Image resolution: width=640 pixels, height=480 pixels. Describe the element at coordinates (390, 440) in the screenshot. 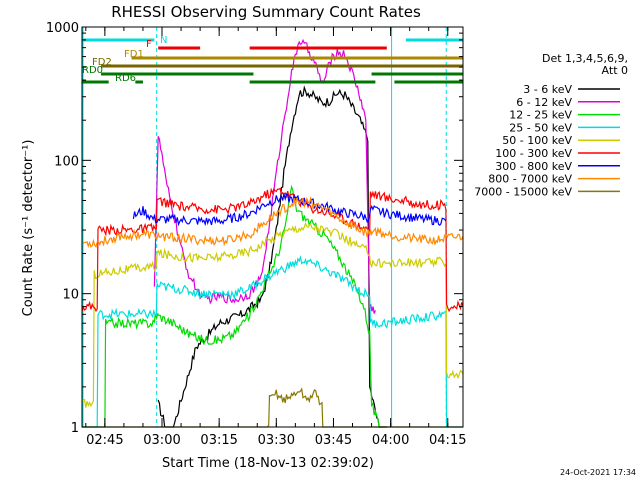

I see `x-tick-label: 04:00` at that location.